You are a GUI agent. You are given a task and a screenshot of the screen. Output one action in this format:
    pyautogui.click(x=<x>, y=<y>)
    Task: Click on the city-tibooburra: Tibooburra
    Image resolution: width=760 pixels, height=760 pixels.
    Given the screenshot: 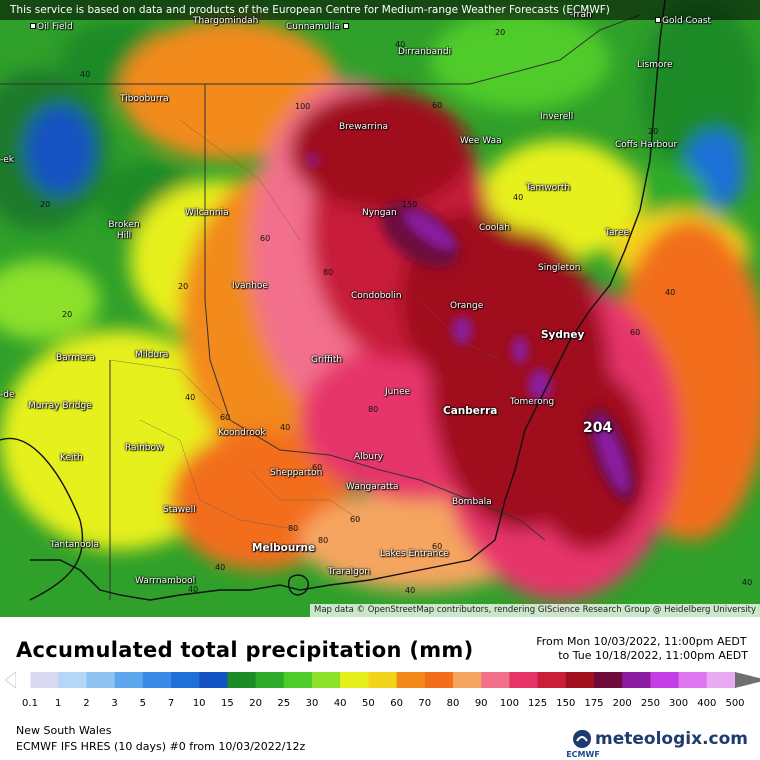 What is the action you would take?
    pyautogui.click(x=144, y=99)
    